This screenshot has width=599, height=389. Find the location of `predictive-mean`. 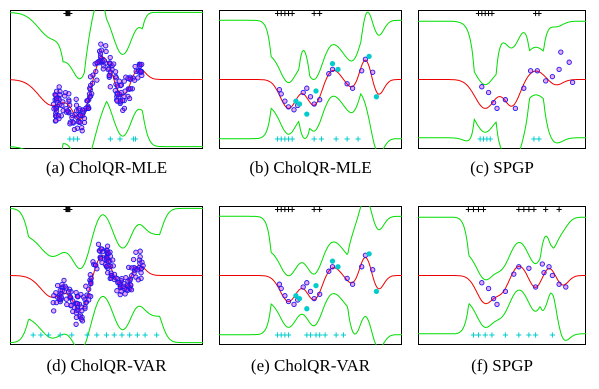

predictive-mean is located at coordinates (310, 84).